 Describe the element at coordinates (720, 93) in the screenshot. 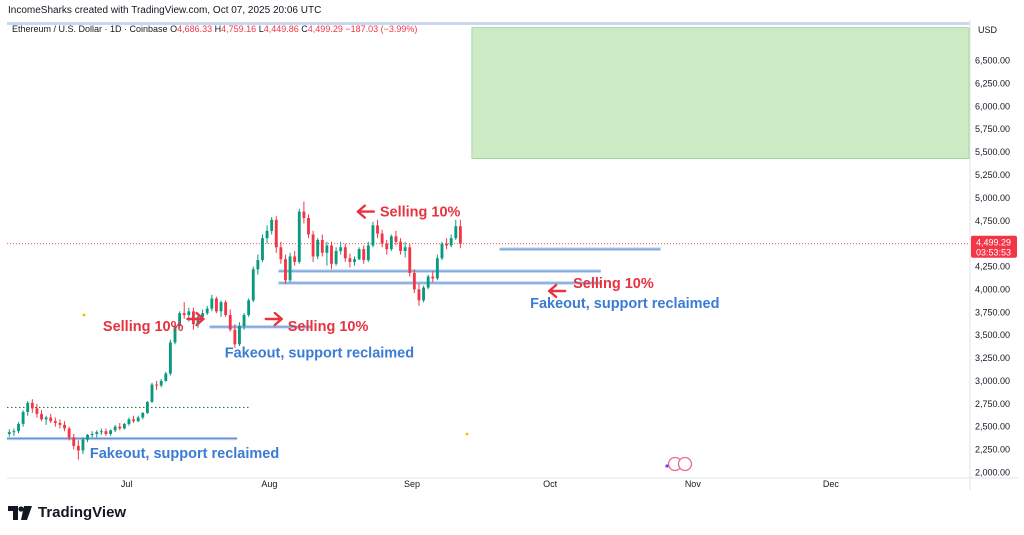

I see `target-zone` at that location.